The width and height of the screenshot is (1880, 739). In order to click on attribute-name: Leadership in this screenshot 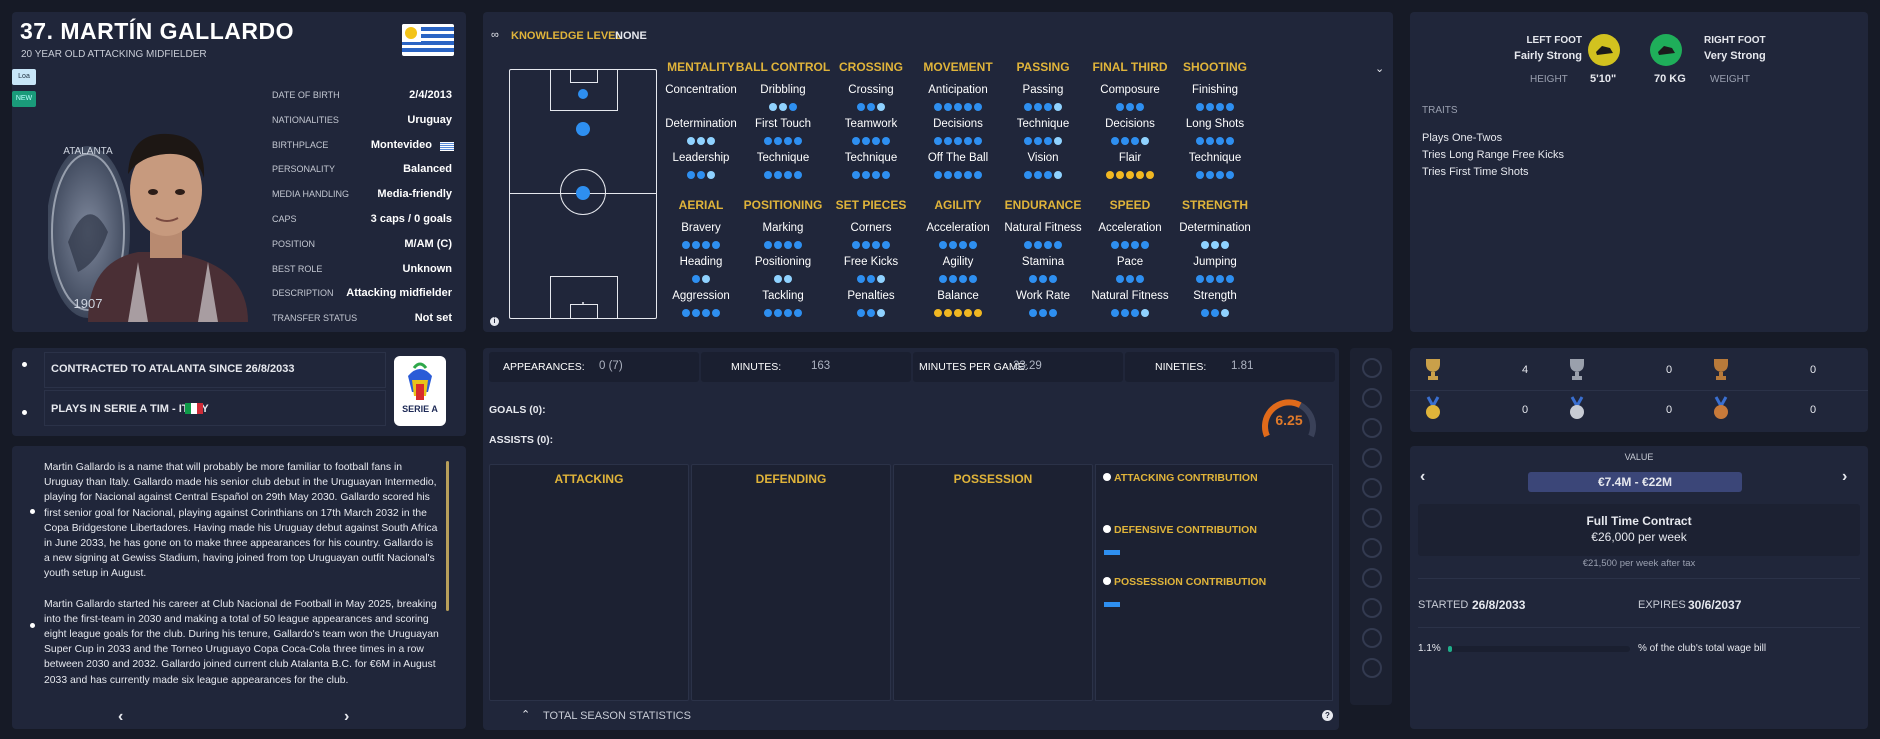, I will do `click(701, 158)`.